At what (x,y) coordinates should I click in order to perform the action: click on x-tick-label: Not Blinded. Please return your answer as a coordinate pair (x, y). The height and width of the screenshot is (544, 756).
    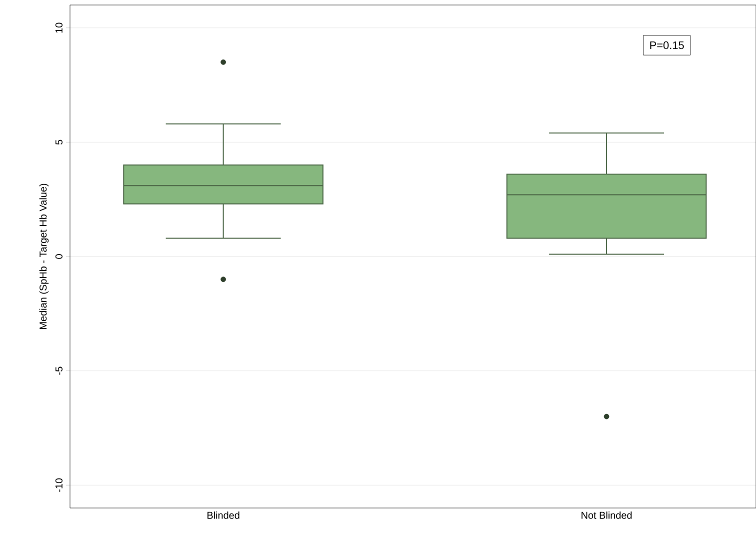
    Looking at the image, I should click on (607, 515).